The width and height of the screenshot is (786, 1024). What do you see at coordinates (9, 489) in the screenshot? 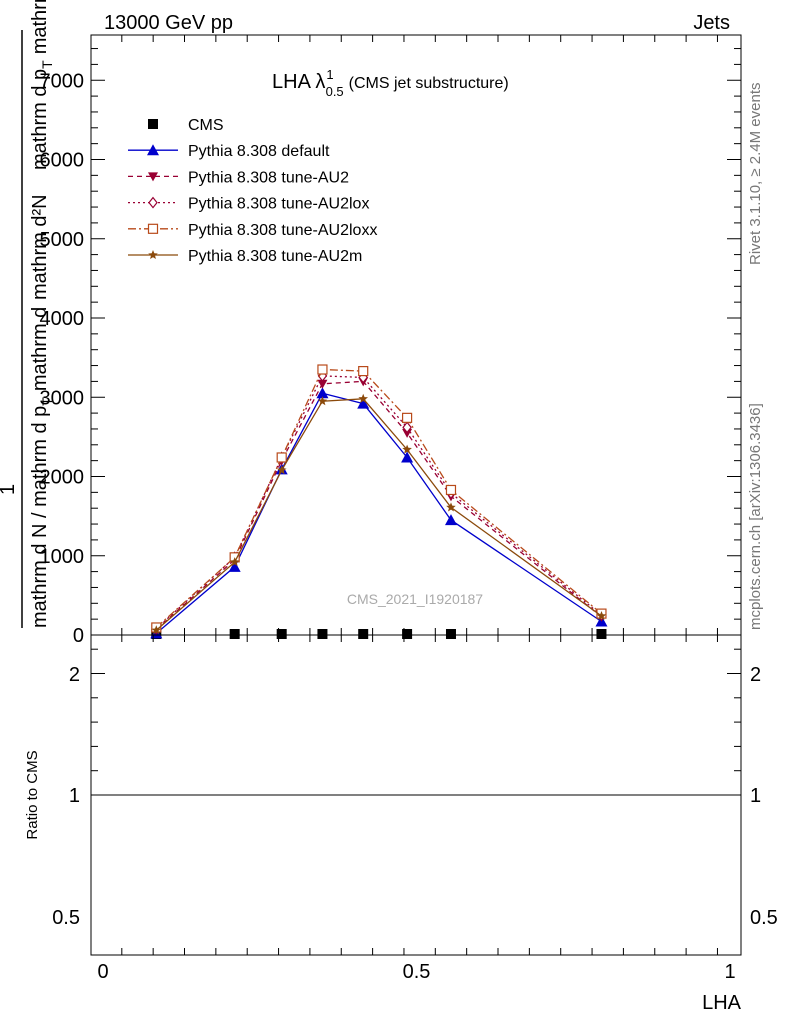
I see `y-label-numerator: 1` at bounding box center [9, 489].